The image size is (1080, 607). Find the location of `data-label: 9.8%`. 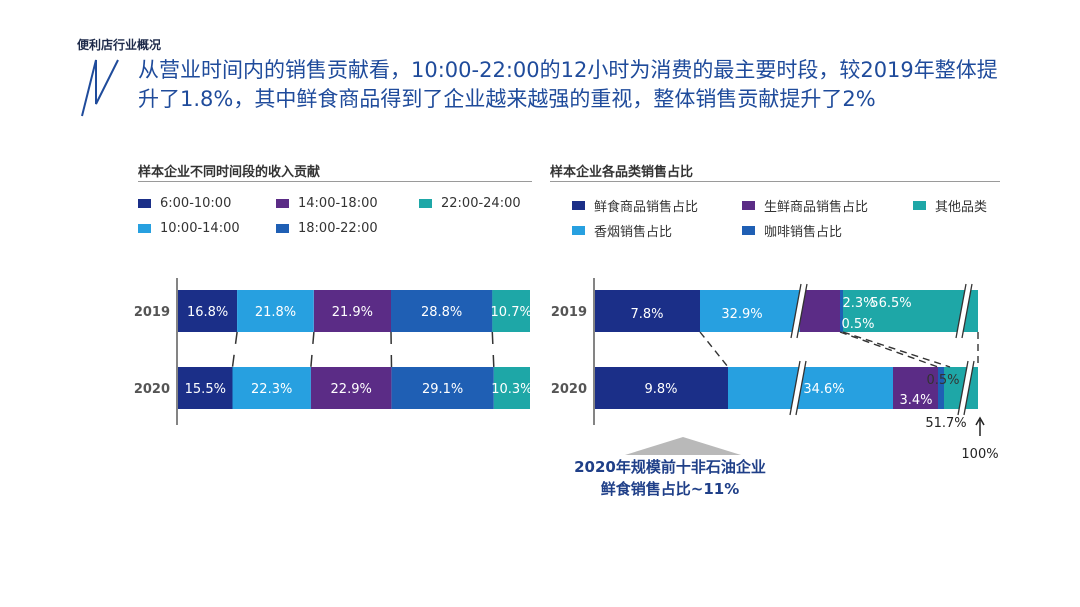

data-label: 9.8% is located at coordinates (660, 389).